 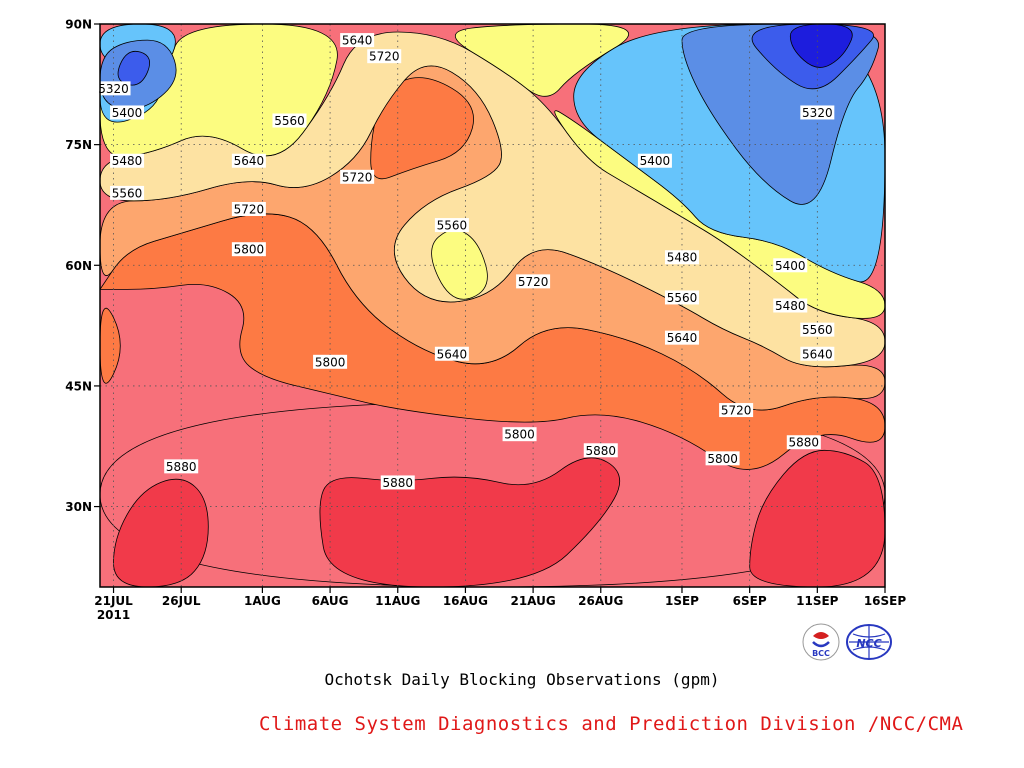 I want to click on contour-label-17: 5880, so click(x=181, y=466).